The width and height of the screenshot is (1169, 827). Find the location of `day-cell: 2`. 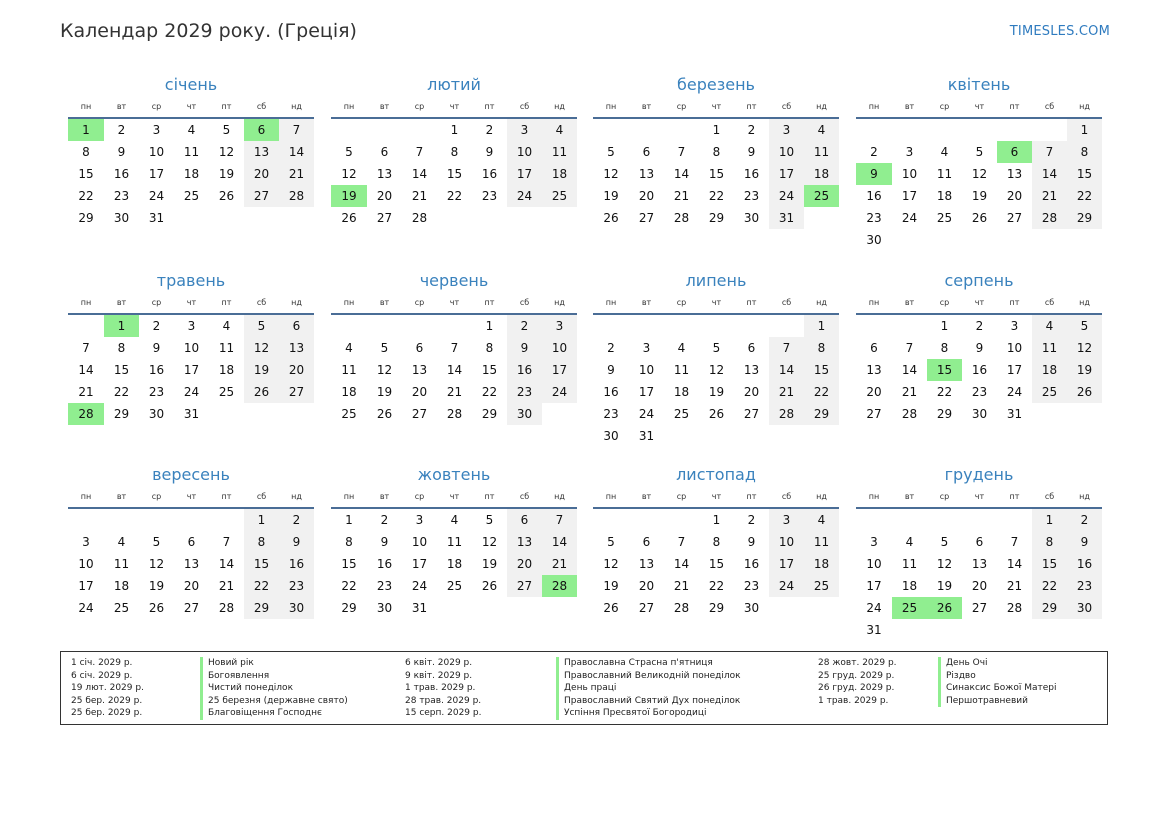

day-cell: 2 is located at coordinates (979, 326).